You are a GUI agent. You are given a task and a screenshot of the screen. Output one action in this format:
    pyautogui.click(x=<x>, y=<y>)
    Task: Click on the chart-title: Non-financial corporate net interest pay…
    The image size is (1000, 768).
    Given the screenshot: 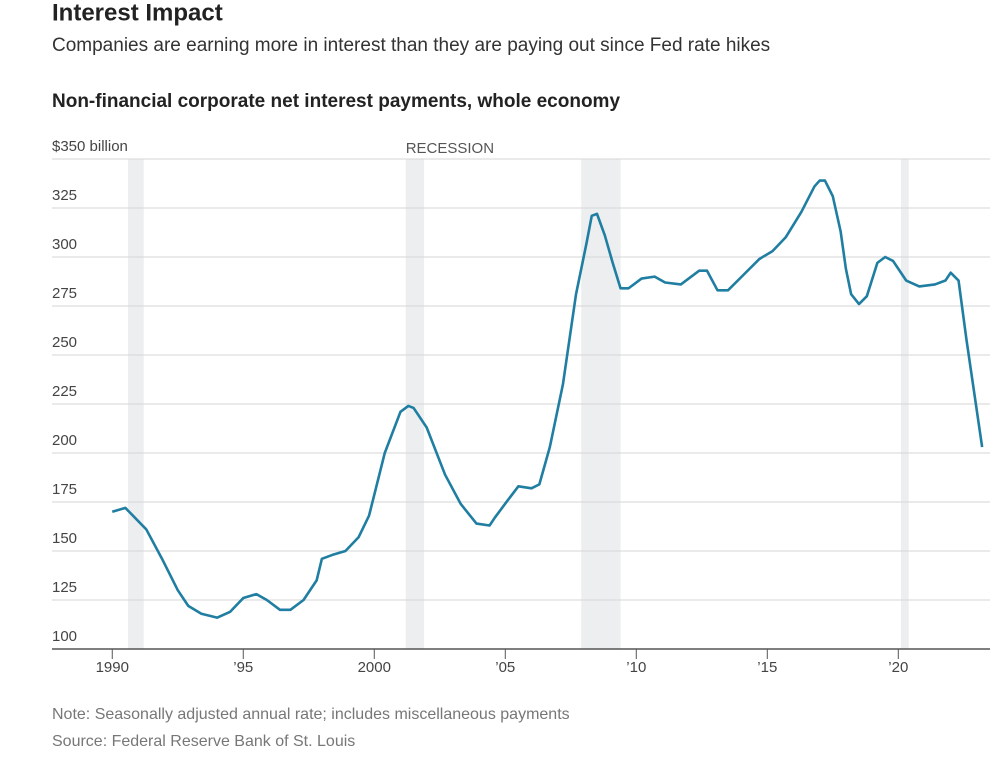 What is the action you would take?
    pyautogui.click(x=336, y=101)
    